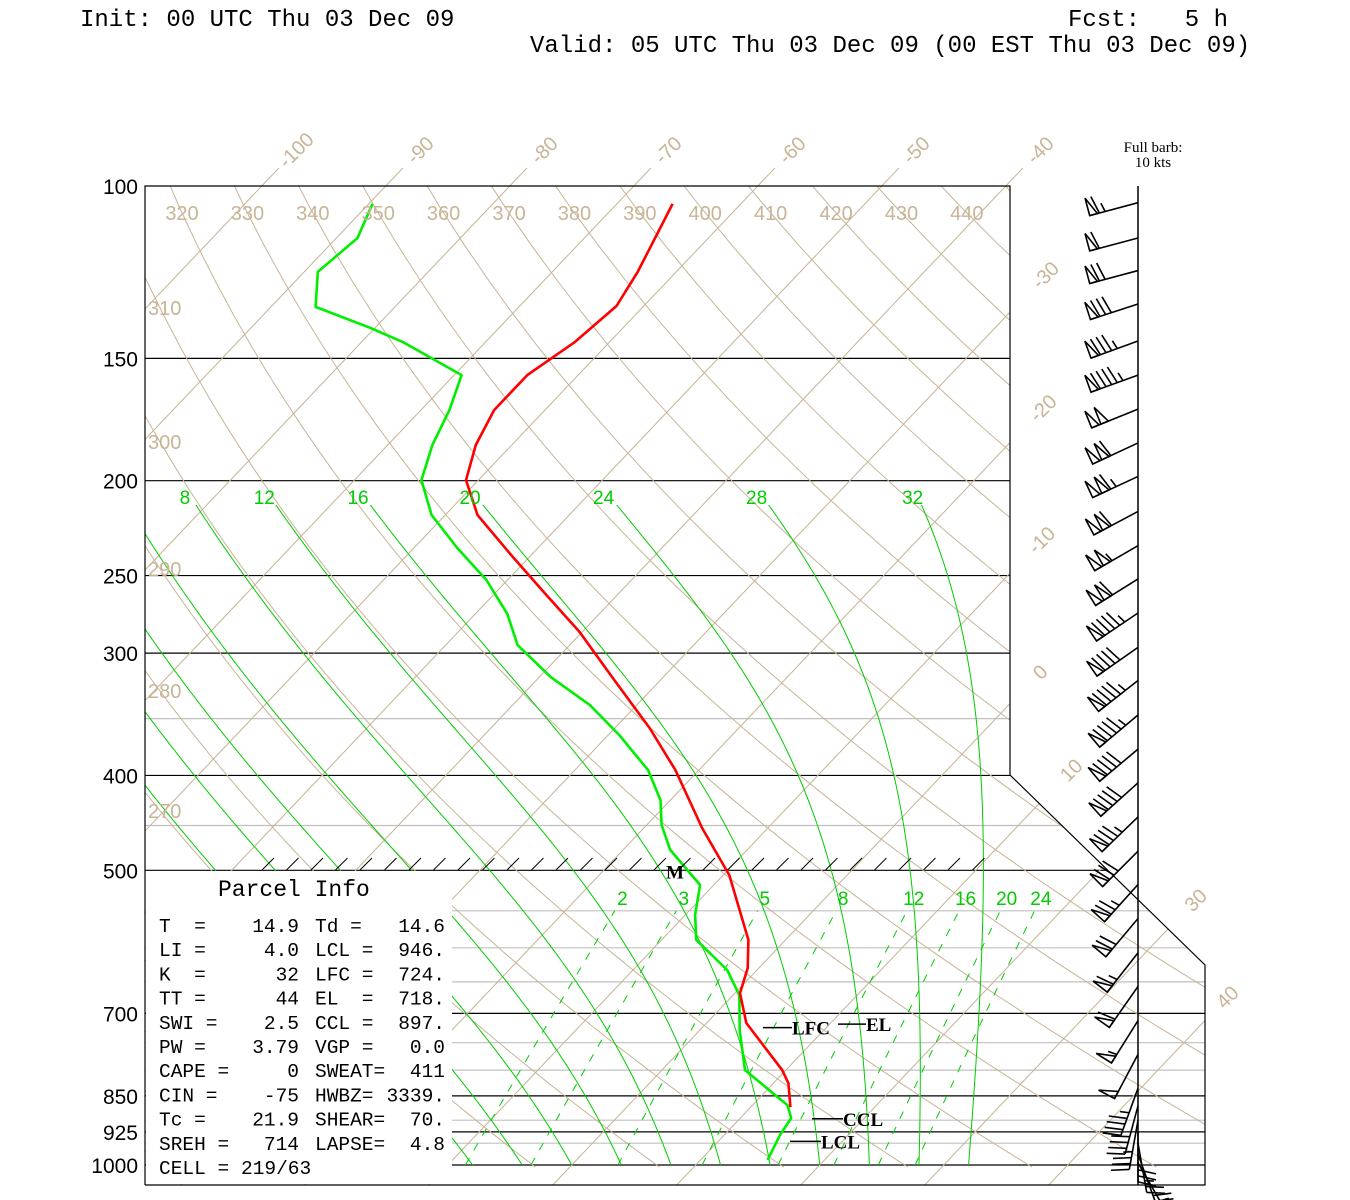 The height and width of the screenshot is (1200, 1350). I want to click on parcel-right-value: 718., so click(421, 1000).